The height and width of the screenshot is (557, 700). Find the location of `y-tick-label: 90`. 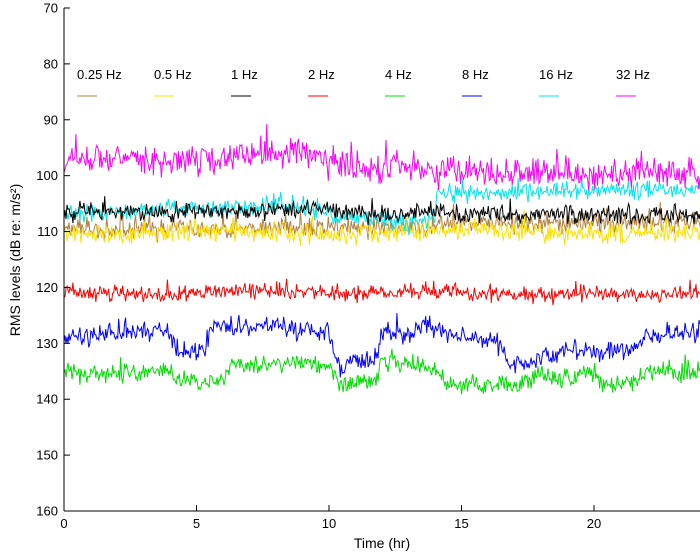

y-tick-label: 90 is located at coordinates (51, 119).